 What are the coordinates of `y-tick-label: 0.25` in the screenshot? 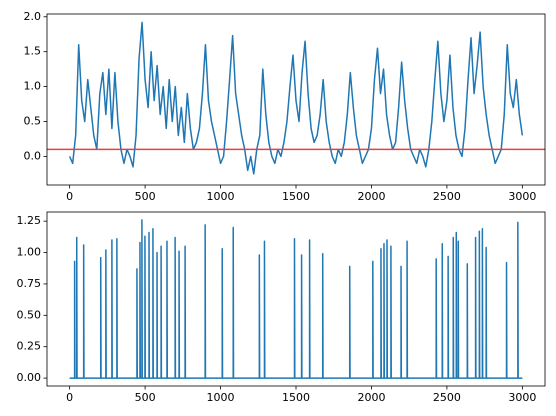 It's located at (29, 346).